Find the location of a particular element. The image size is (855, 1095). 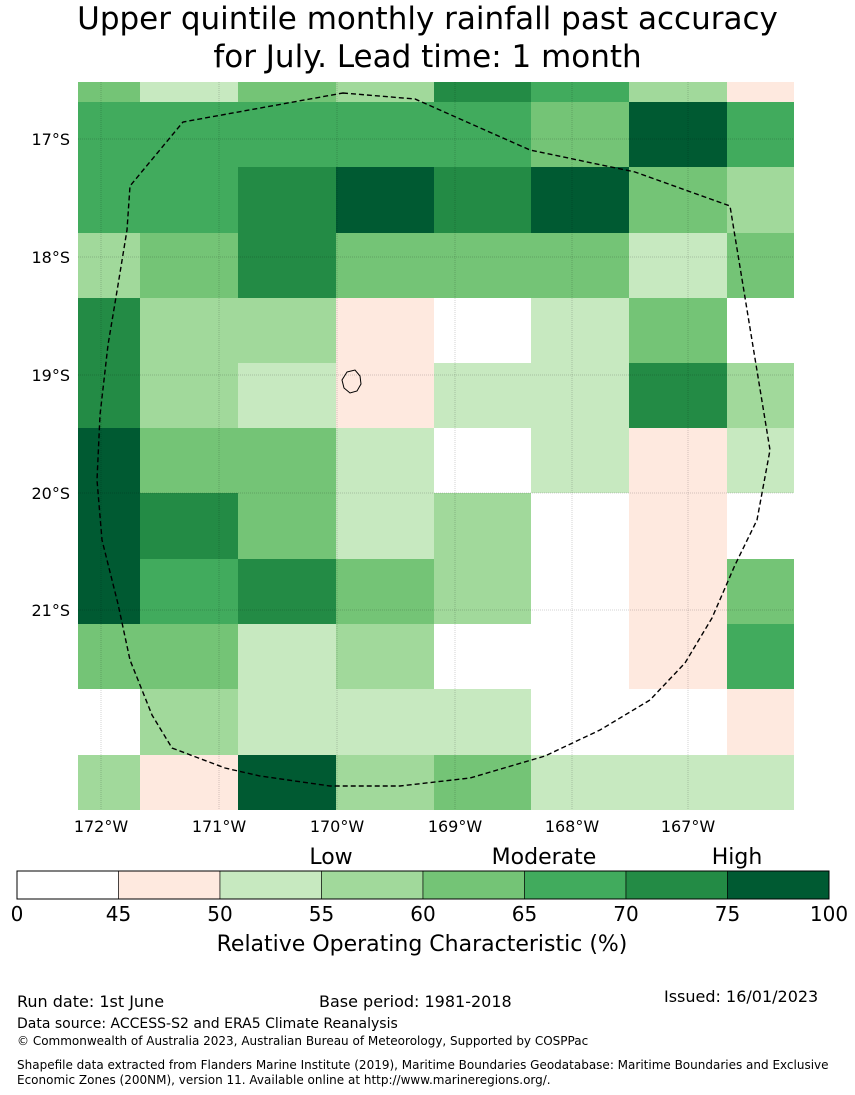

colorbar-tick-label: 60 is located at coordinates (423, 914).